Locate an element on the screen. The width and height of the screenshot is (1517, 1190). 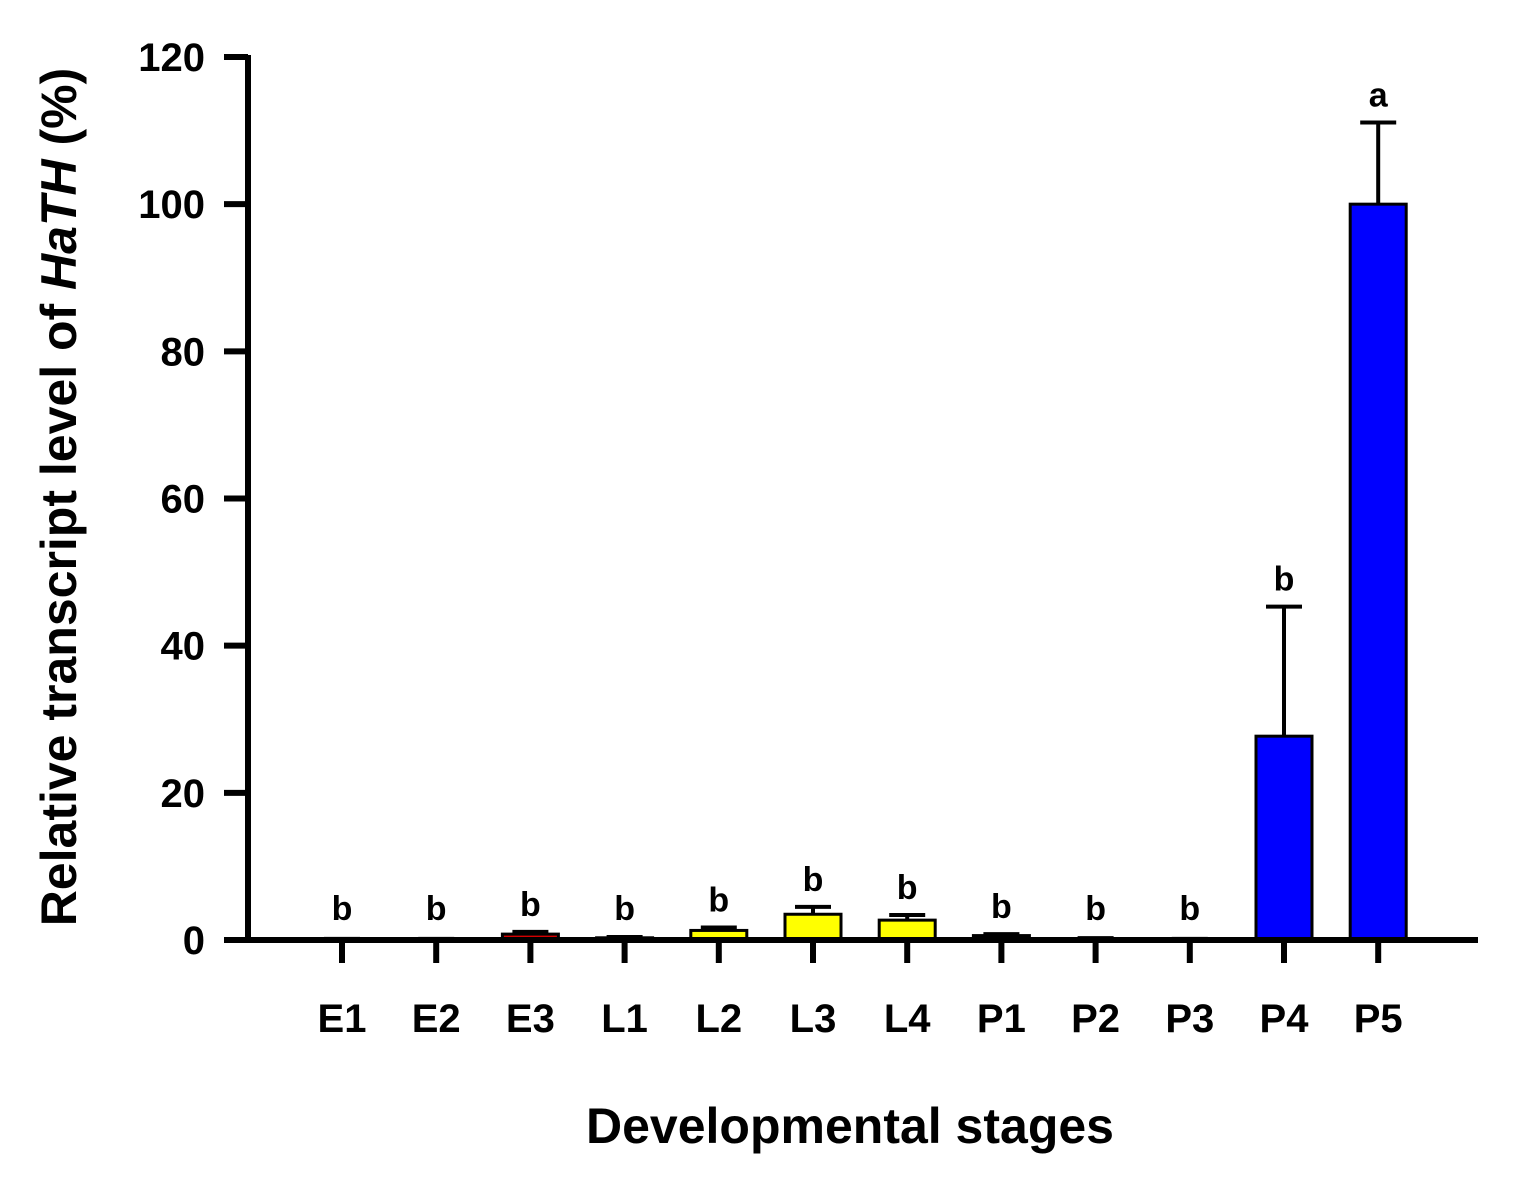
y-tick-label: 100 is located at coordinates (171, 205).